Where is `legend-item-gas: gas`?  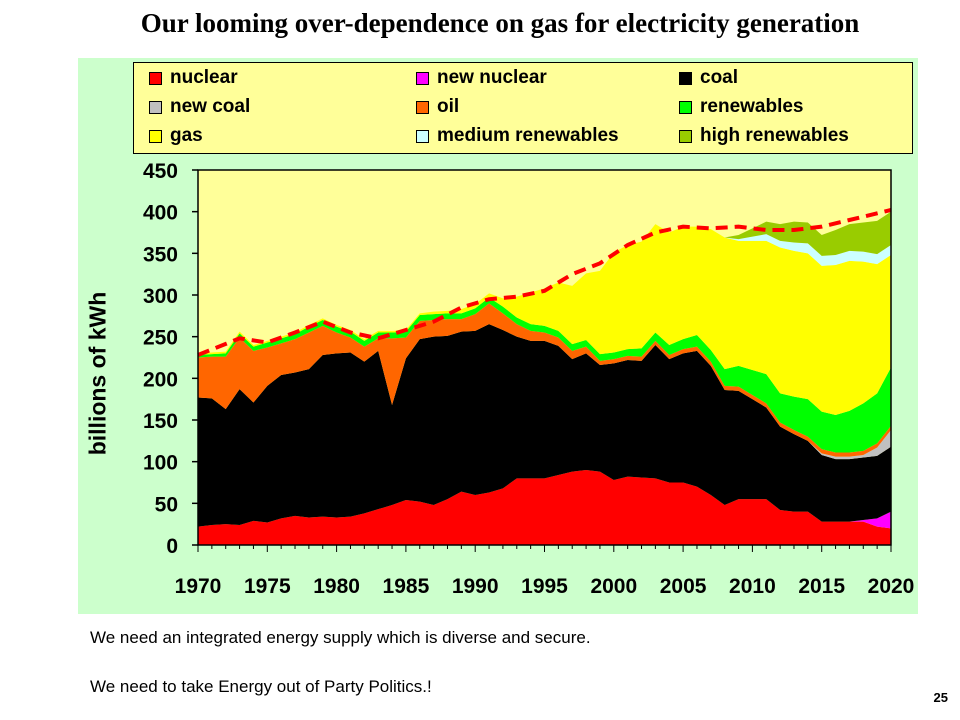 legend-item-gas: gas is located at coordinates (176, 136).